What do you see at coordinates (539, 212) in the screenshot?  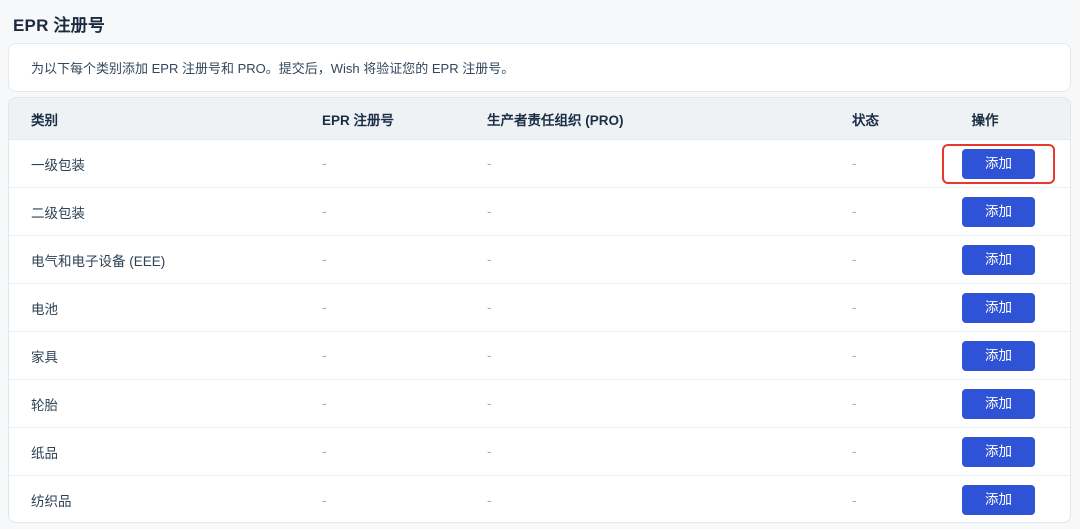 I see `table-row: 二级包装 - - - 添加` at bounding box center [539, 212].